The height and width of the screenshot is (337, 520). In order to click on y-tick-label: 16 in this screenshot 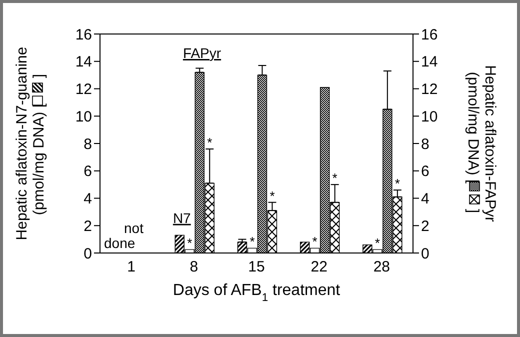, I will do `click(83, 35)`.